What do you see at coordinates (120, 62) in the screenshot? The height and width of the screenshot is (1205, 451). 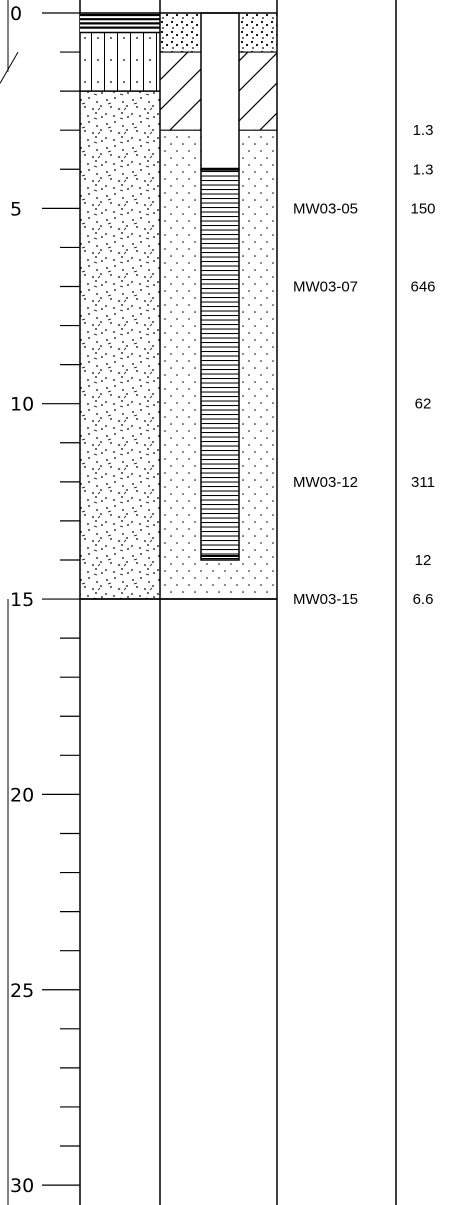 I see `fill-layer` at bounding box center [120, 62].